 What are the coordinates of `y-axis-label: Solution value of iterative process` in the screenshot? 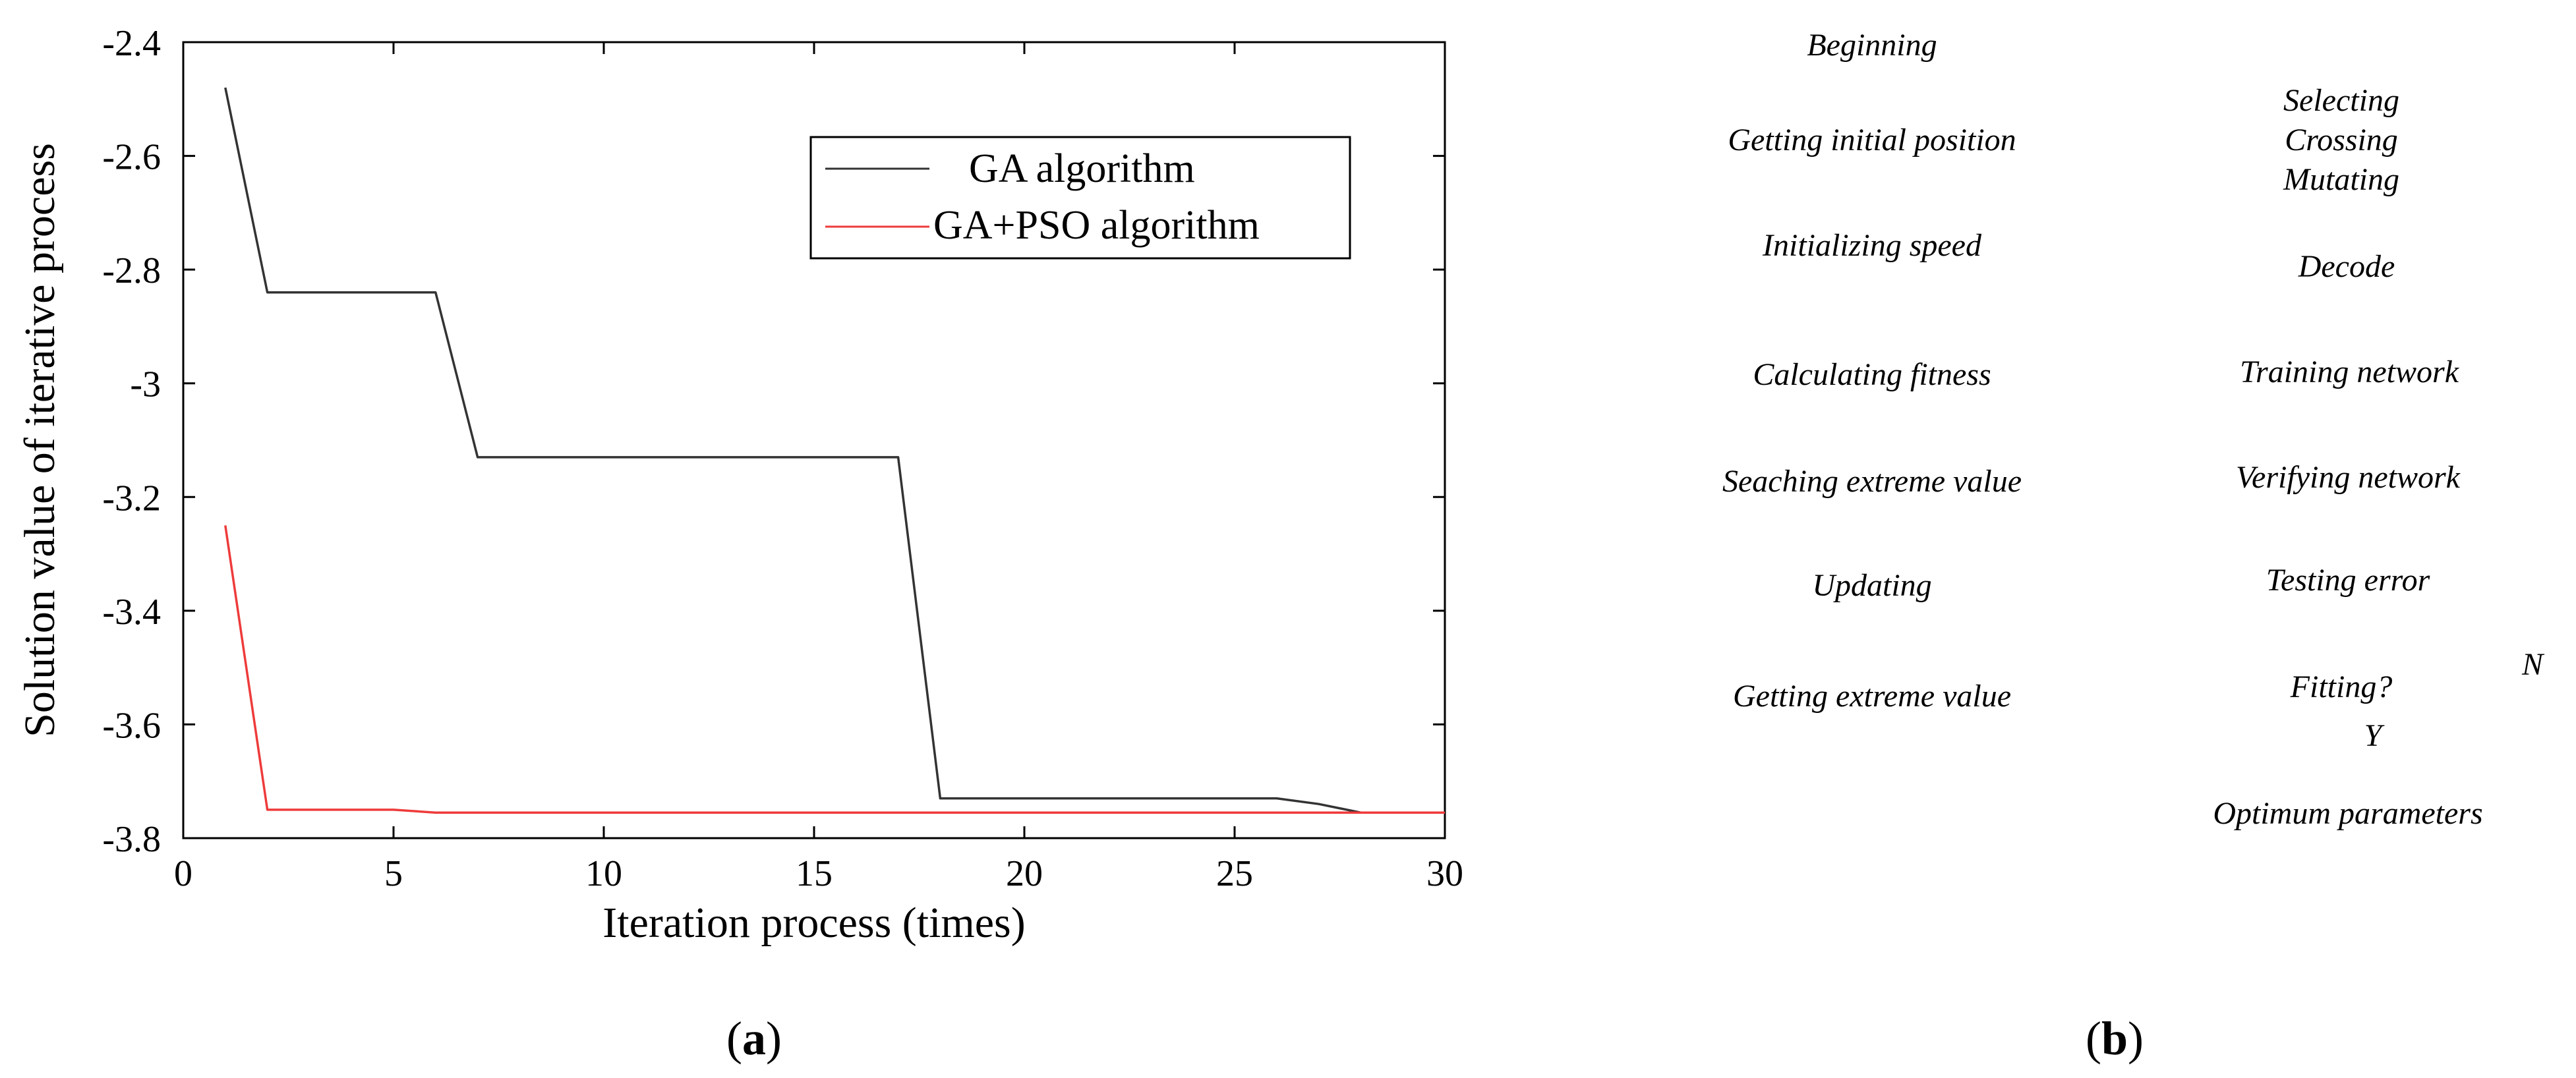 It's located at (40, 440).